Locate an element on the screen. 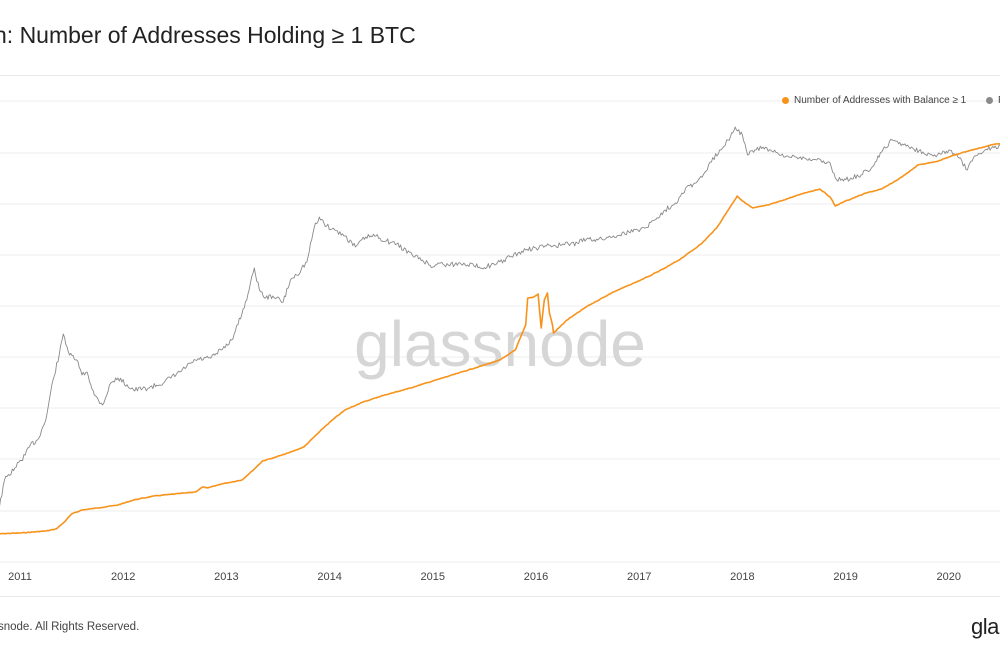 The image size is (1000, 660). legend-dot-price is located at coordinates (989, 100).